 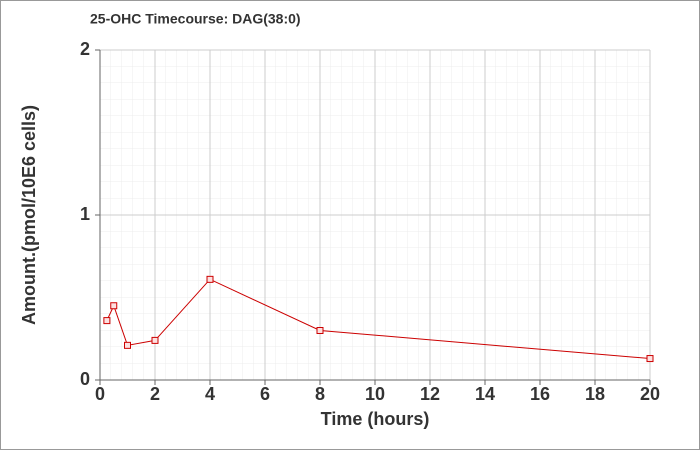 What do you see at coordinates (210, 394) in the screenshot?
I see `x-tick-label: 4` at bounding box center [210, 394].